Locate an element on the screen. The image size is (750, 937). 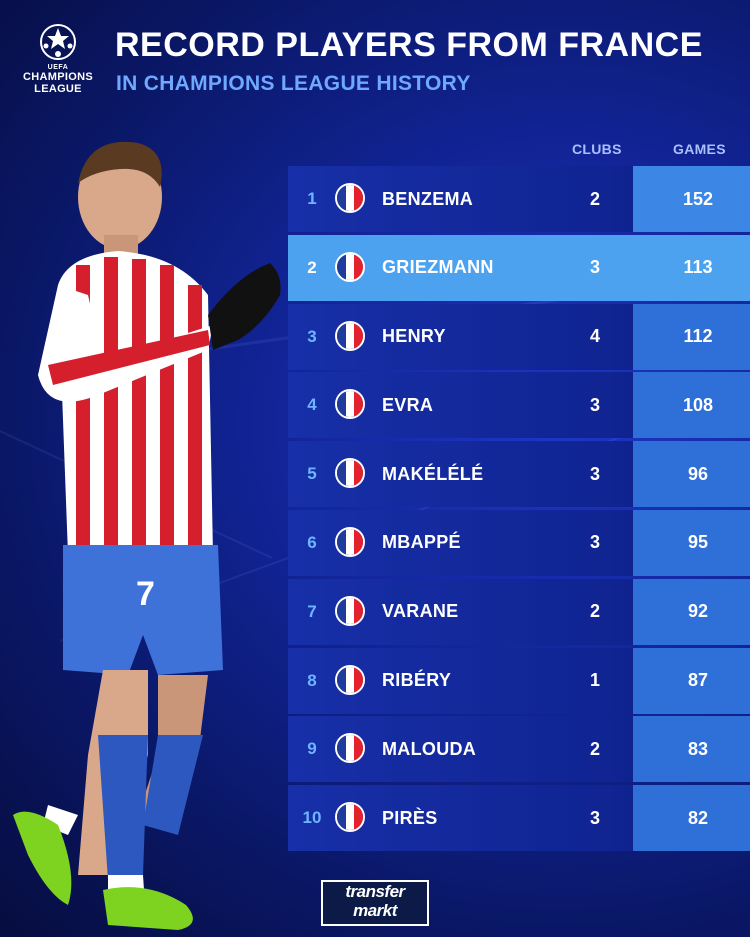
player-name: RIBÉRY is located at coordinates (417, 680).